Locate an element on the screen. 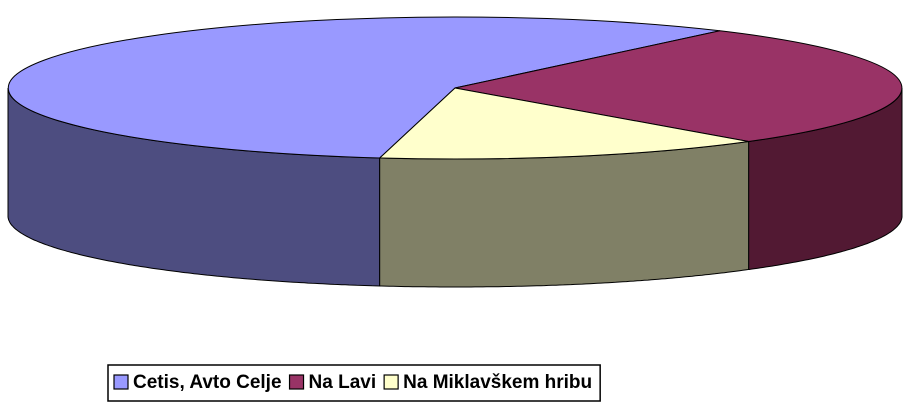 The height and width of the screenshot is (408, 912). legend-label: Cetis, Avto Celje is located at coordinates (207, 382).